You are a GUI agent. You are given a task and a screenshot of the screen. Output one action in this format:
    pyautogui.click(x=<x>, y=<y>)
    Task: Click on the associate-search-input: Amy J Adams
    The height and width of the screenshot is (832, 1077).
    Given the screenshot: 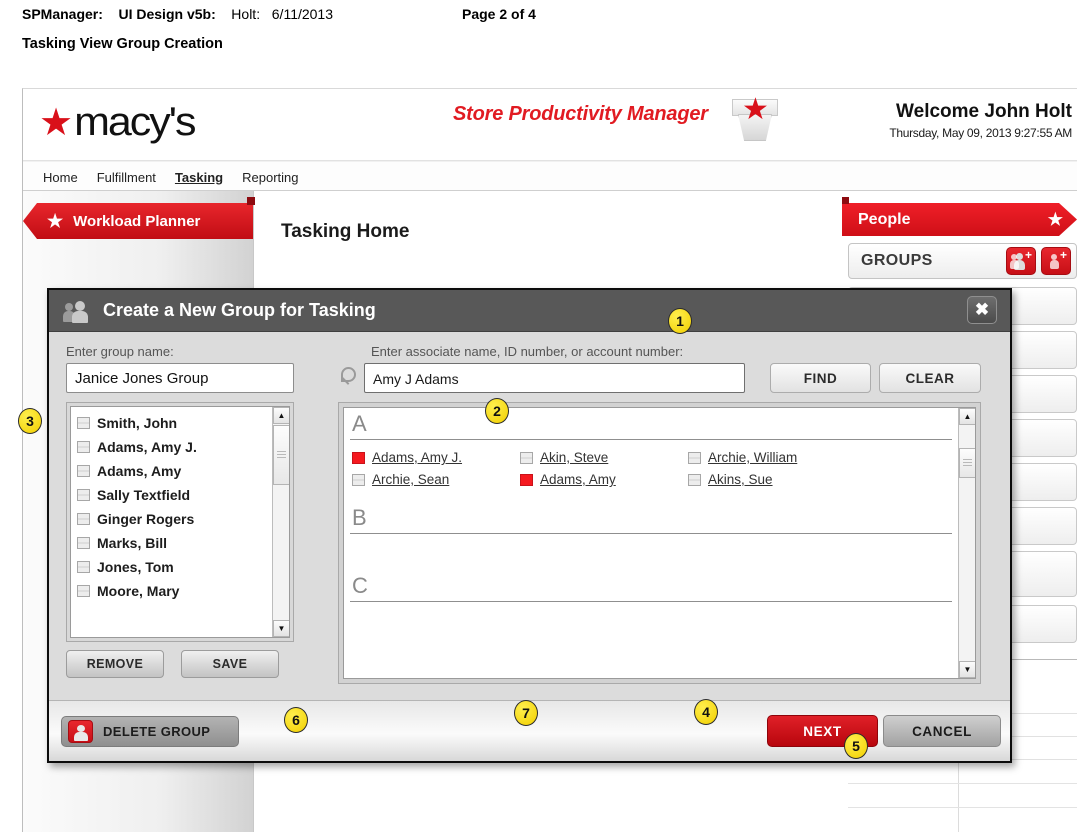 What is the action you would take?
    pyautogui.click(x=554, y=378)
    